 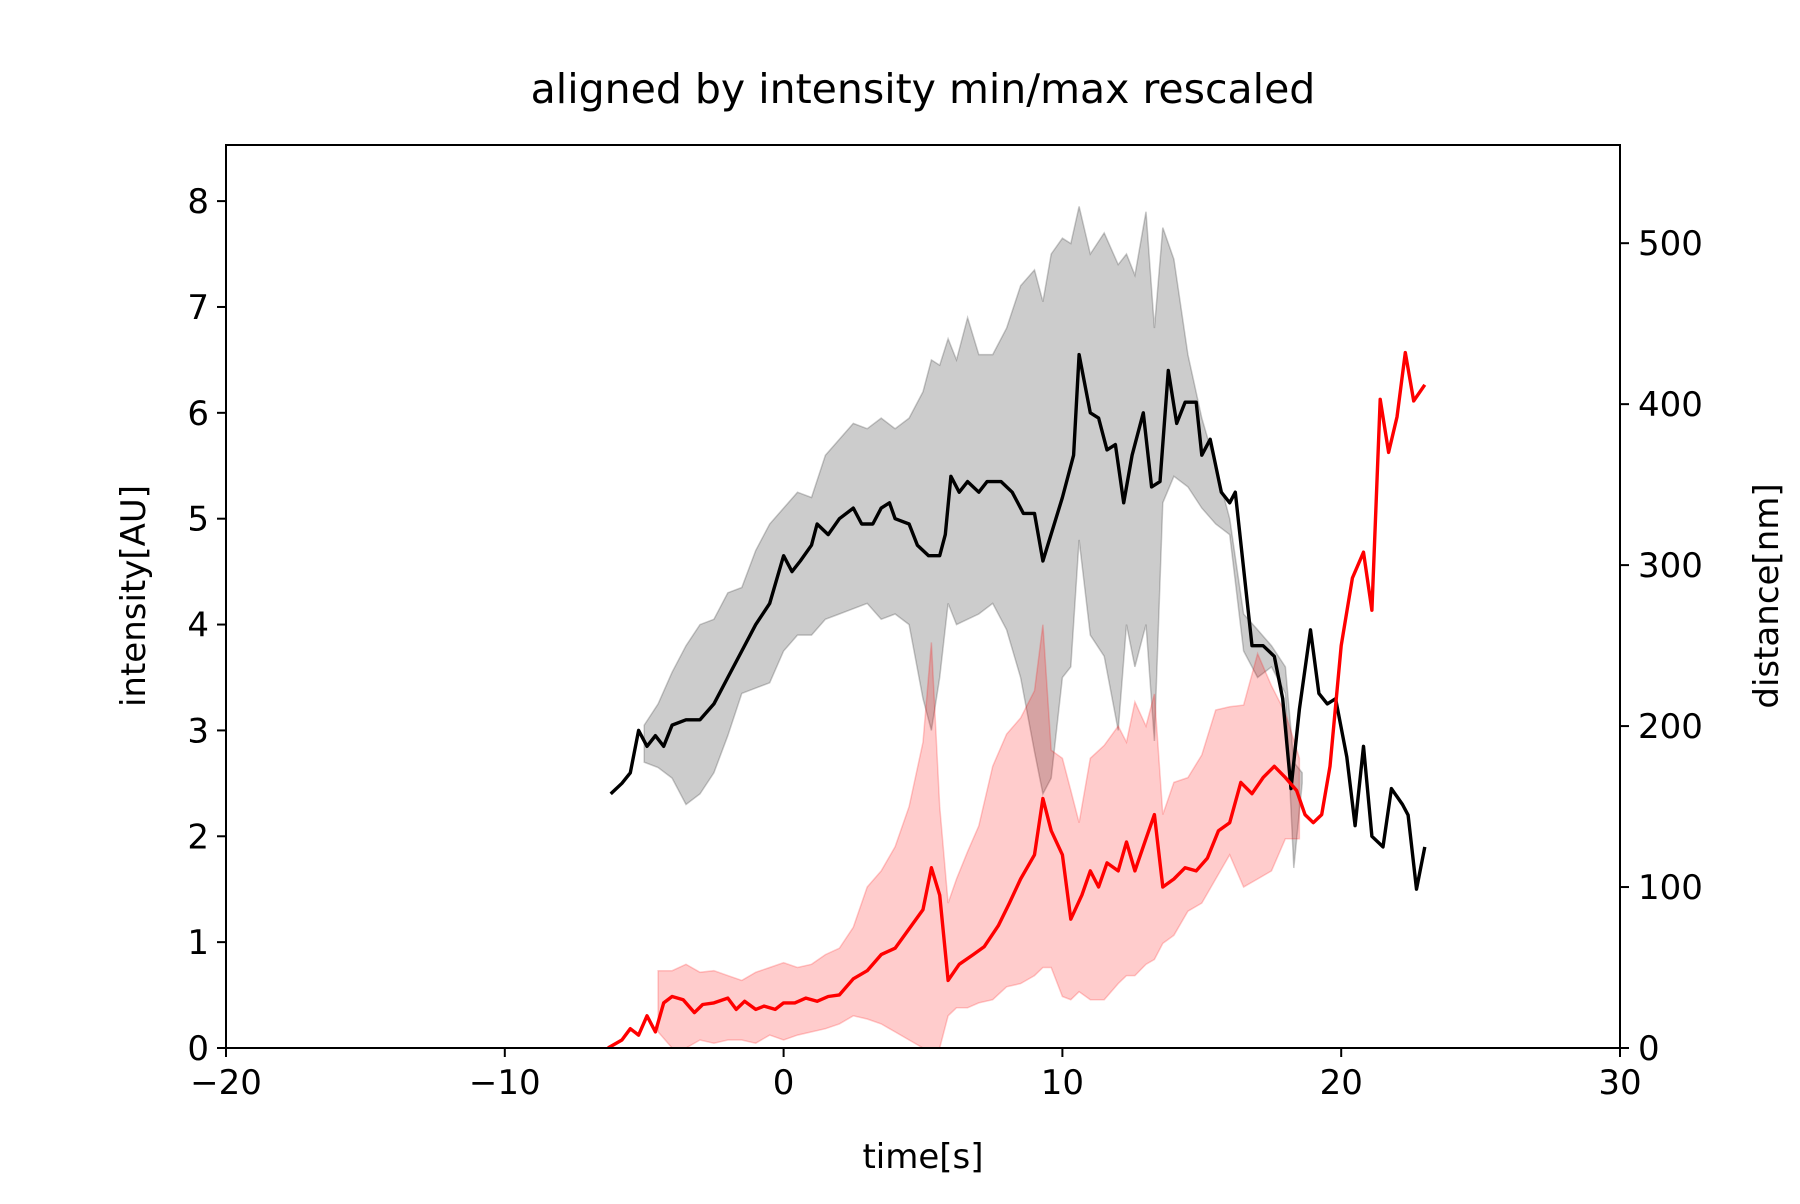 What do you see at coordinates (198, 520) in the screenshot?
I see `y-tick-label: 5` at bounding box center [198, 520].